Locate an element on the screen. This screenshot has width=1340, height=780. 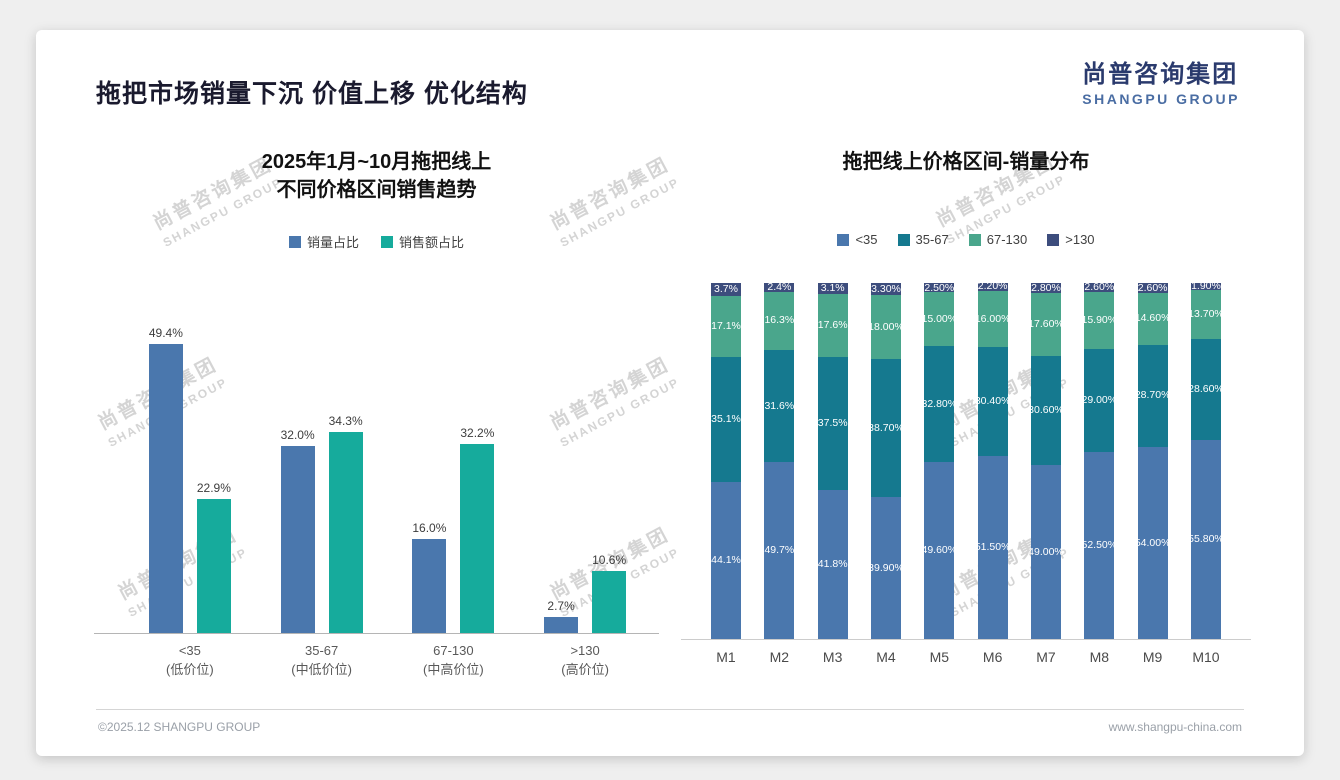
stack-segment: 37.5% is located at coordinates (832, 423).